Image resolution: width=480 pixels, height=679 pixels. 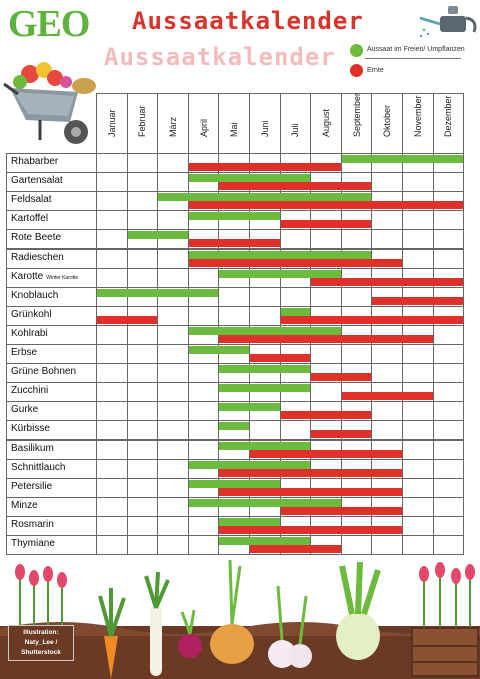 What do you see at coordinates (32, 486) in the screenshot?
I see `plant-name: Petersilie` at bounding box center [32, 486].